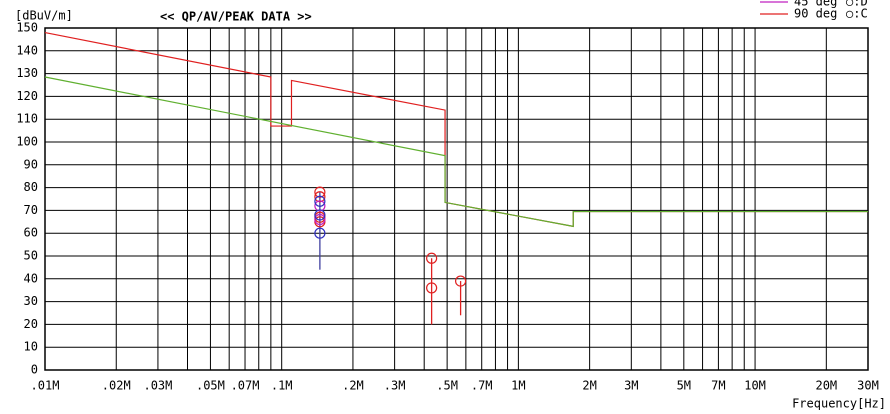 The height and width of the screenshot is (414, 890). Describe the element at coordinates (31, 233) in the screenshot. I see `y-tick-label: 60` at that location.